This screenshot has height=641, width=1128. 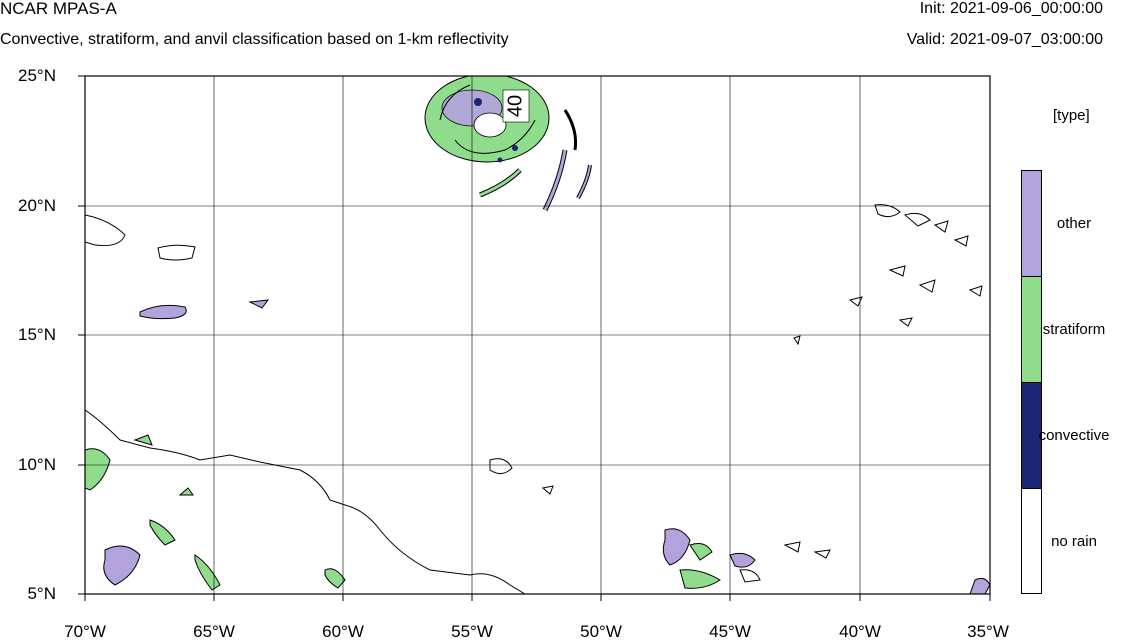 I want to click on lon-label-45w: 45°W, so click(x=730, y=631).